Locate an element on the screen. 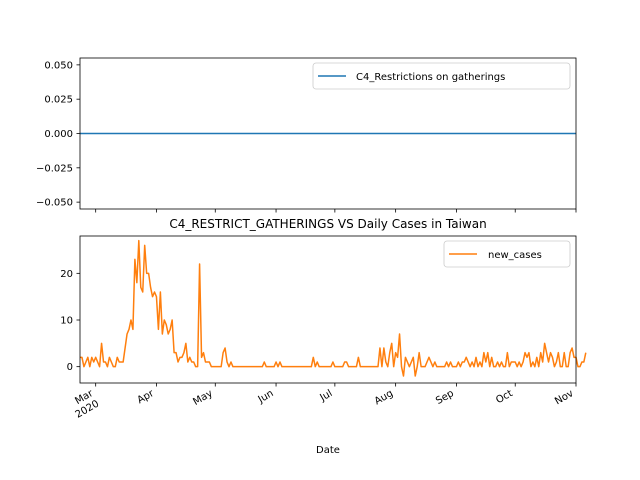  top-legend-label: C4_Restrictions on gatherings is located at coordinates (430, 77).